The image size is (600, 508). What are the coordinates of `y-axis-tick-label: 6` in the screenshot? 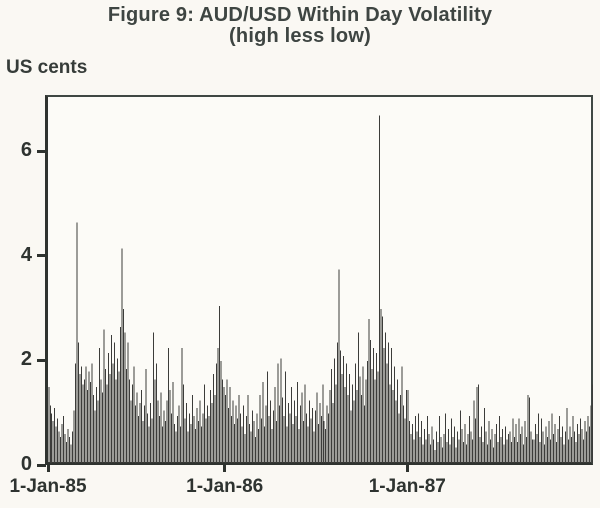 It's located at (26, 150).